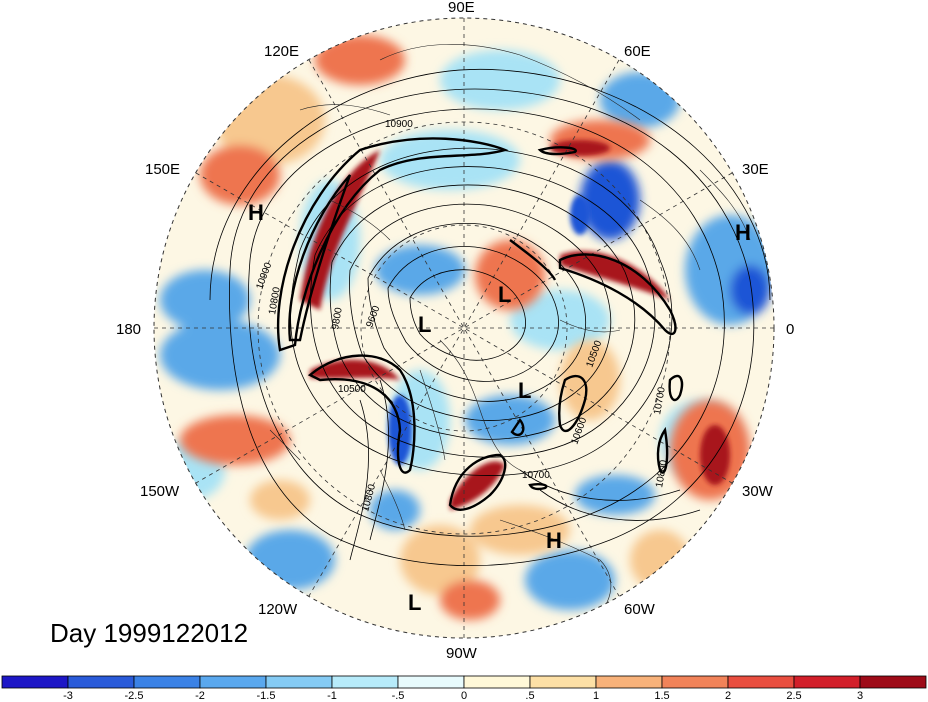 This screenshot has width=928, height=702. I want to click on lon-label-30w: 30W, so click(758, 491).